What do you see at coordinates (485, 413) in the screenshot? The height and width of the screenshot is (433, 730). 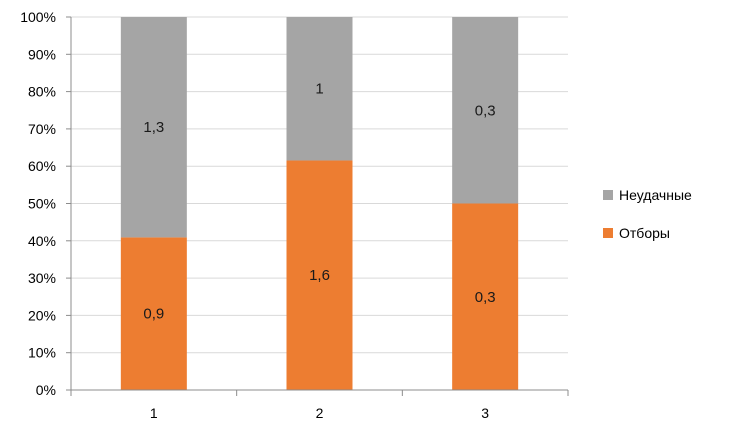 I see `x-tick-label: 3` at bounding box center [485, 413].